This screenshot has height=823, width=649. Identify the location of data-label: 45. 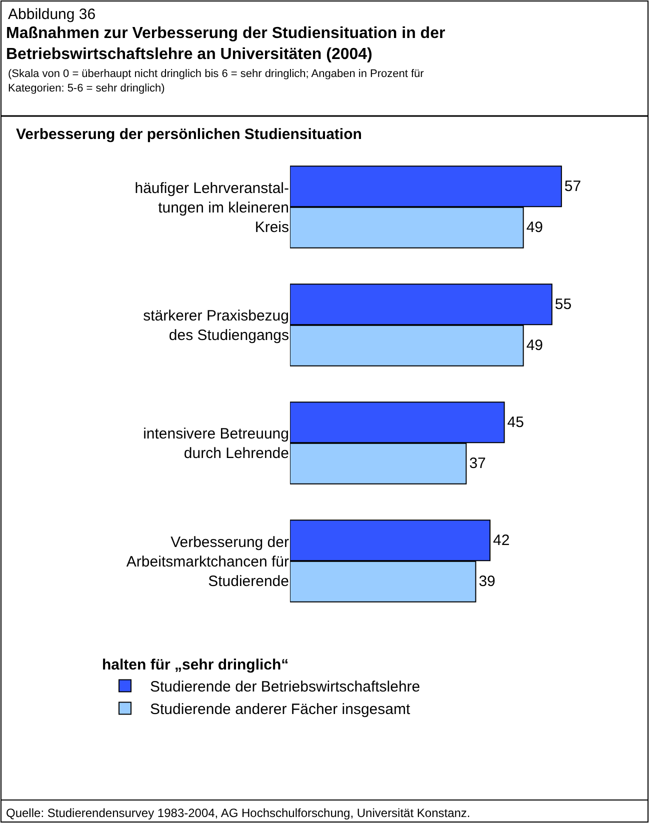
(515, 422).